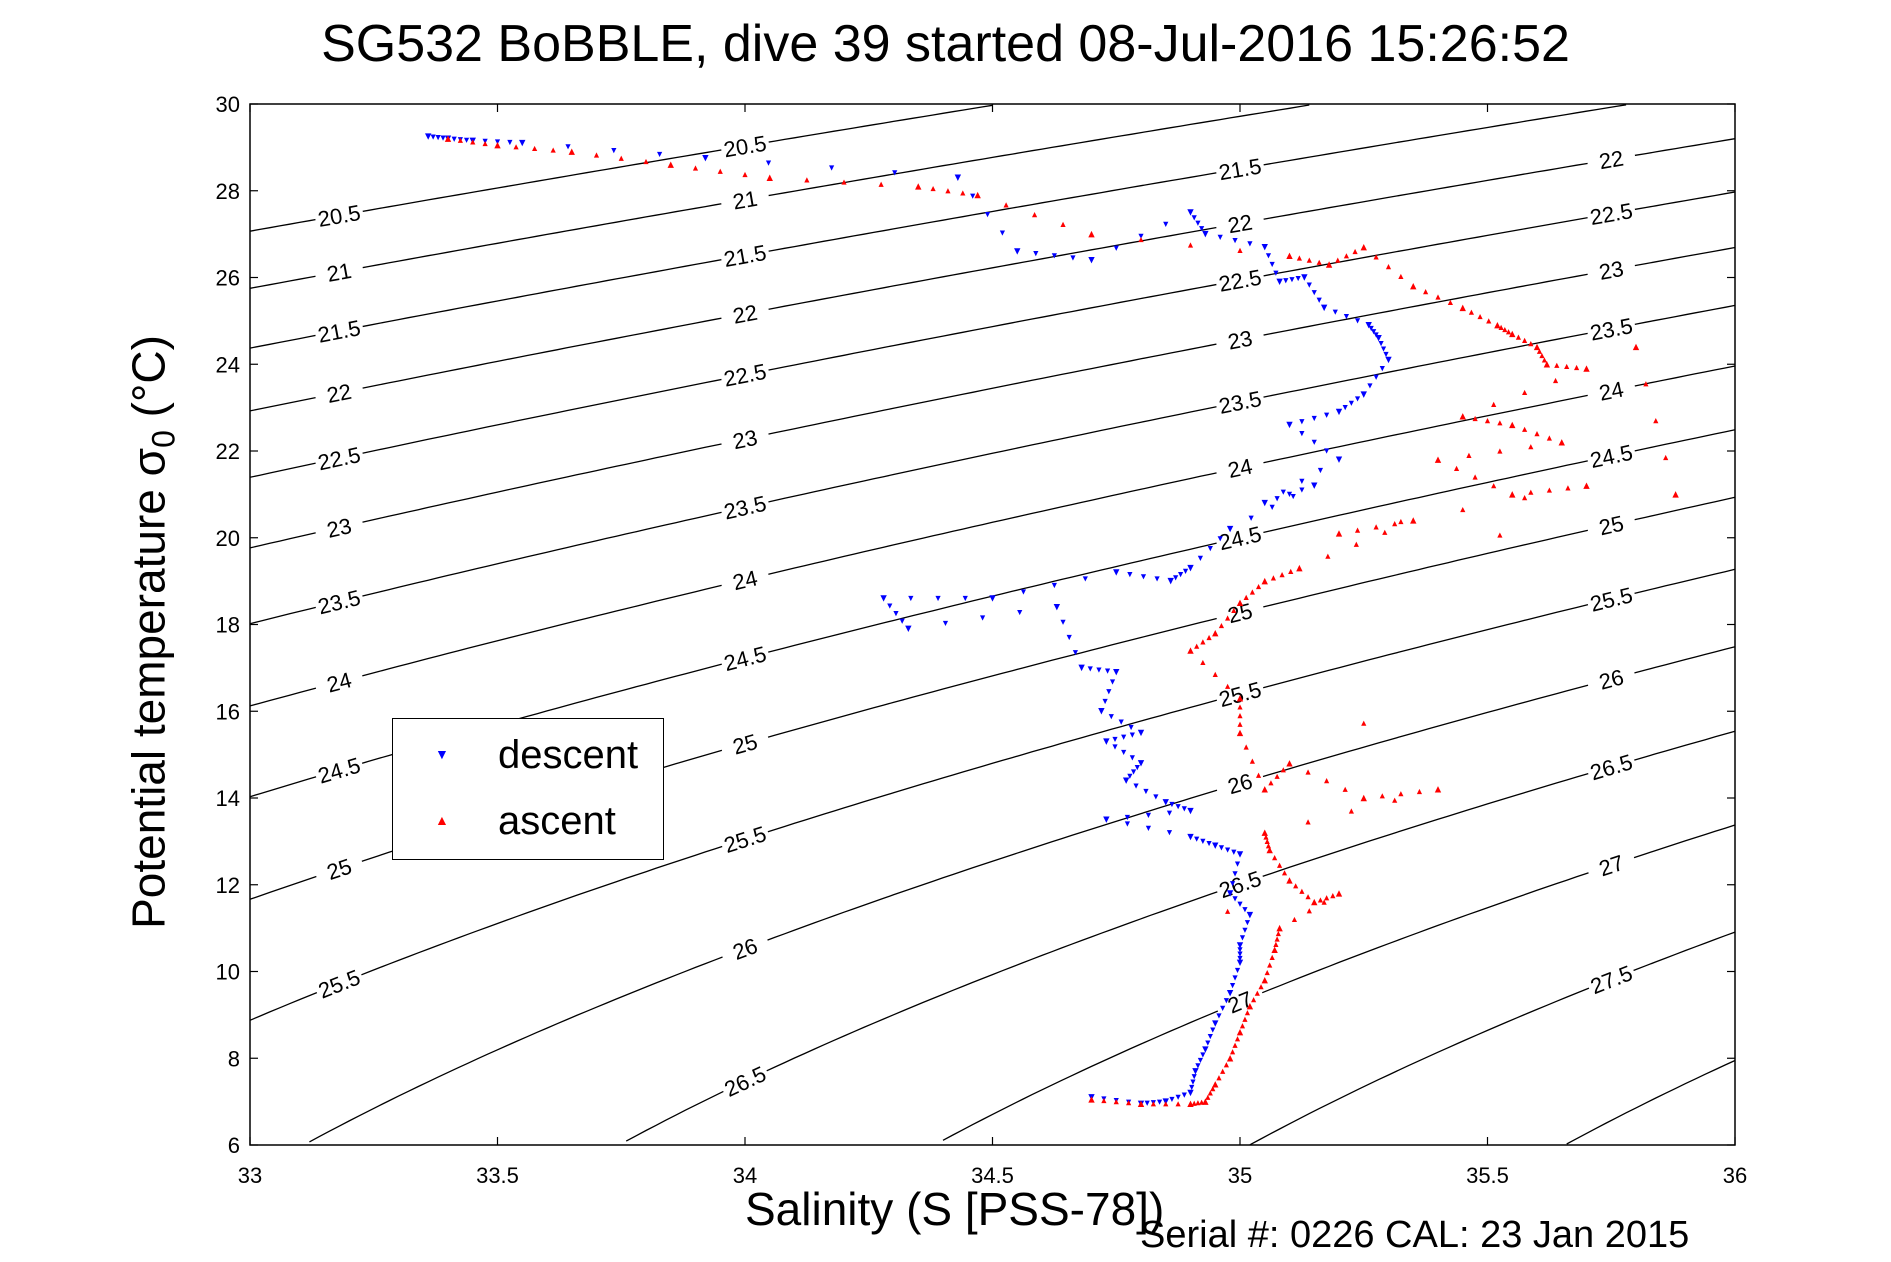 This screenshot has height=1262, width=1891. I want to click on x-tick-label: 33, so click(250, 1175).